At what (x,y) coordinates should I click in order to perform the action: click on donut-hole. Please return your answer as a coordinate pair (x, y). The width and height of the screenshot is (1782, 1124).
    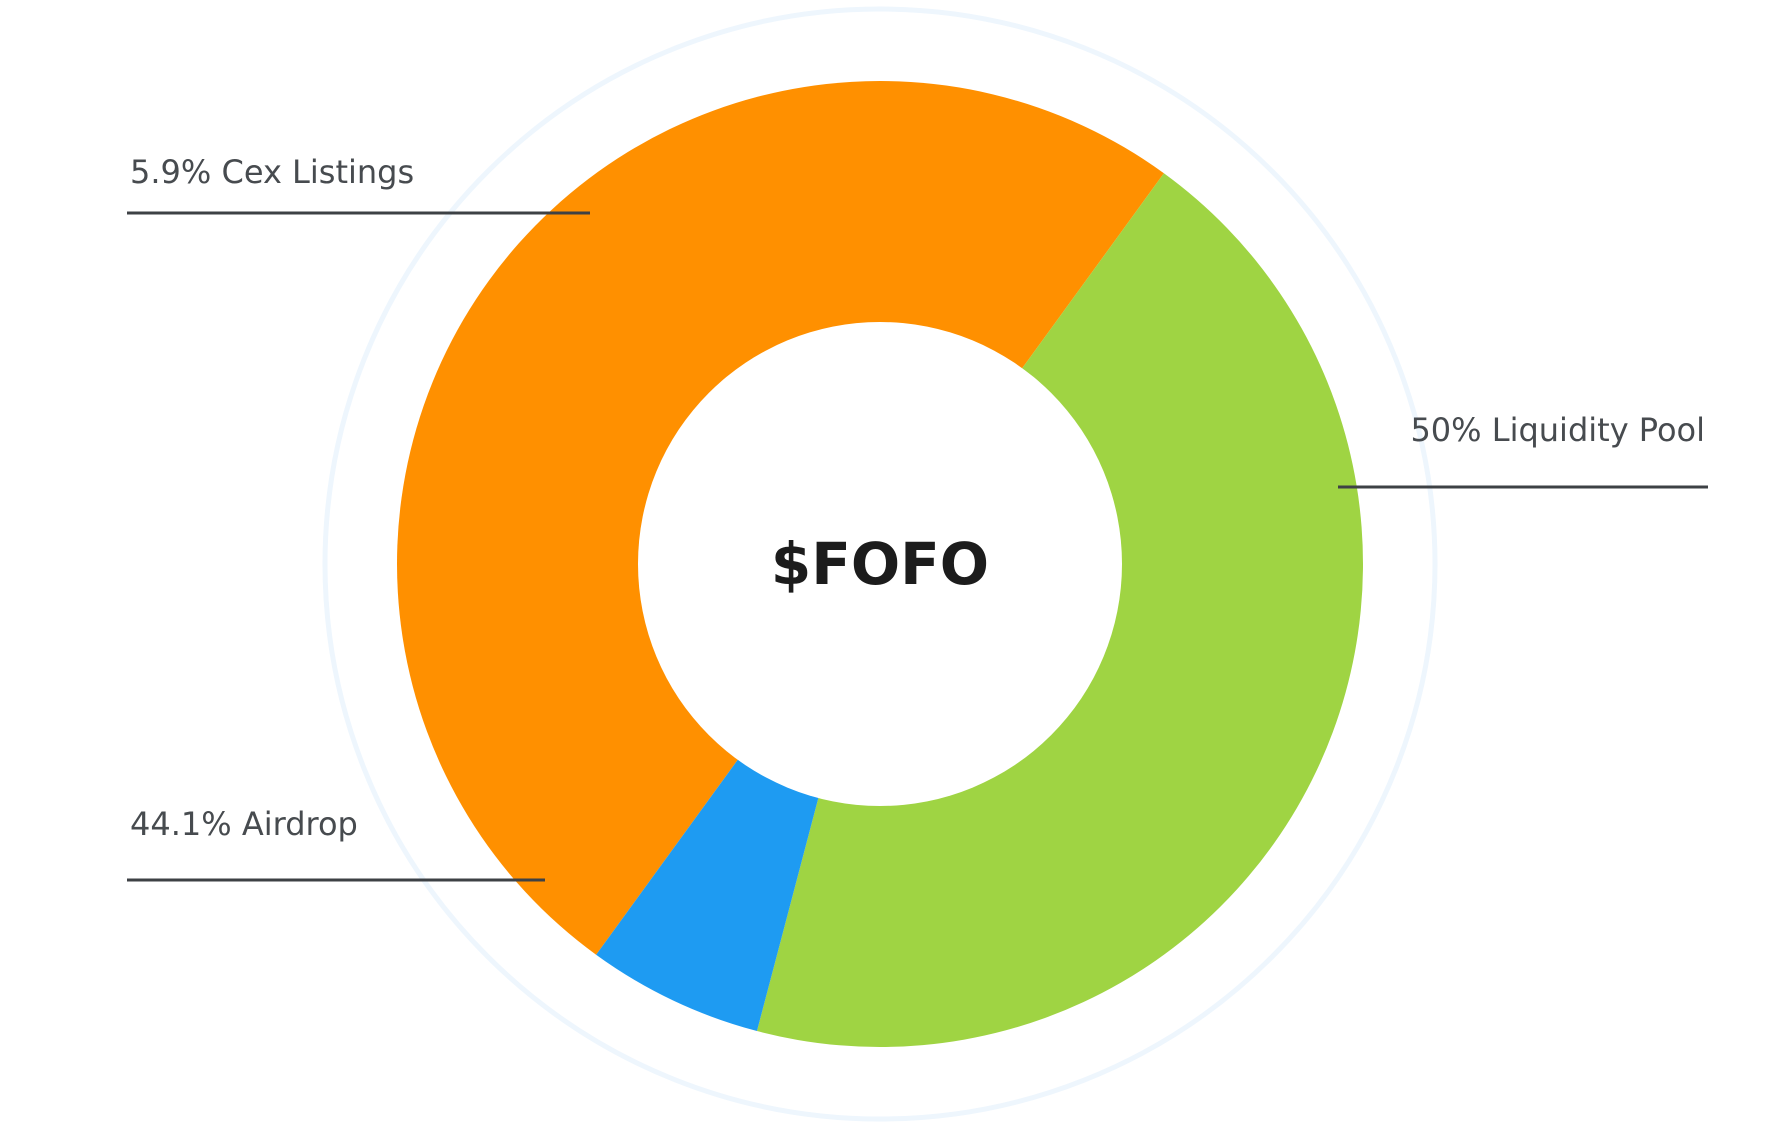
    Looking at the image, I should click on (880, 564).